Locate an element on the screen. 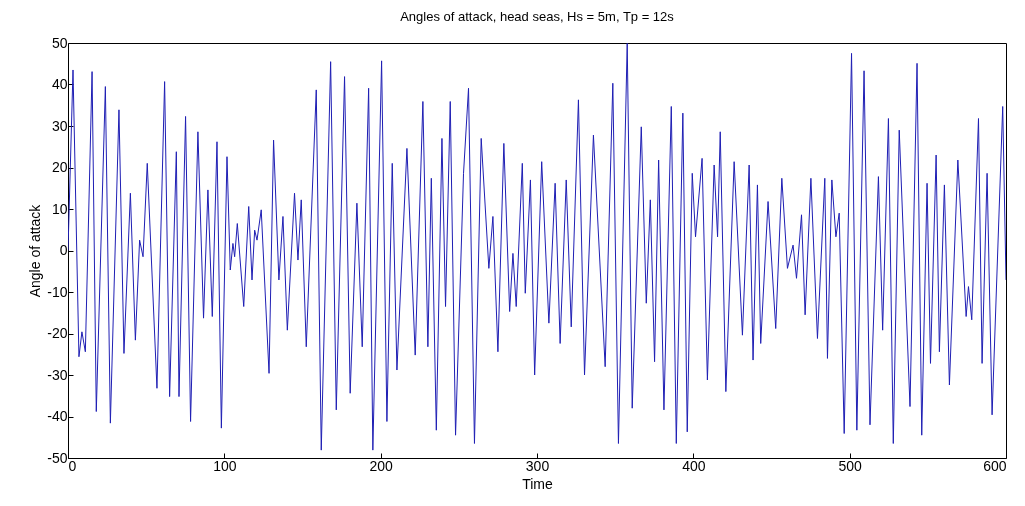 This screenshot has width=1025, height=506. x-tick-label: 200 is located at coordinates (381, 465).